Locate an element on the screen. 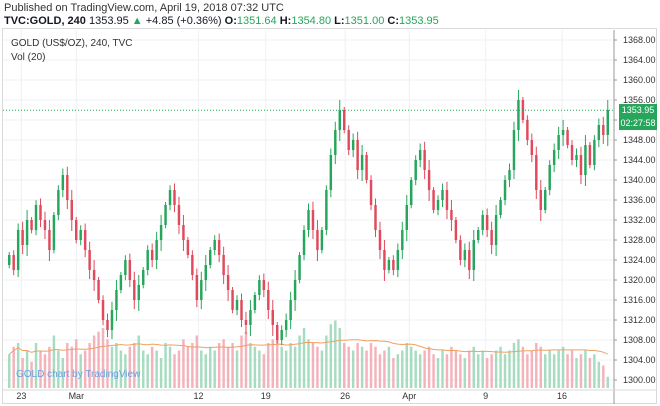  watermark: GOLD chart by TradingView is located at coordinates (78, 374).